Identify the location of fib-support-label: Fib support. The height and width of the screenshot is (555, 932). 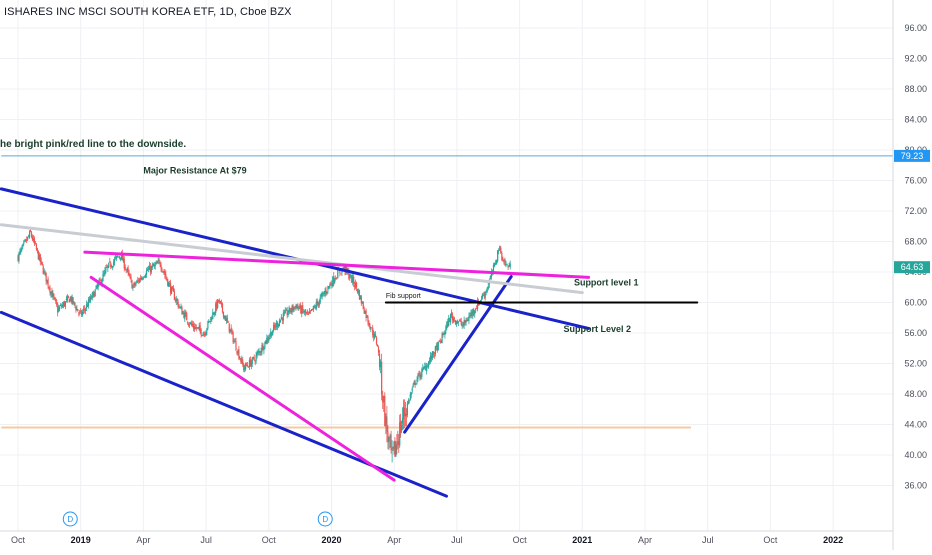
(403, 296).